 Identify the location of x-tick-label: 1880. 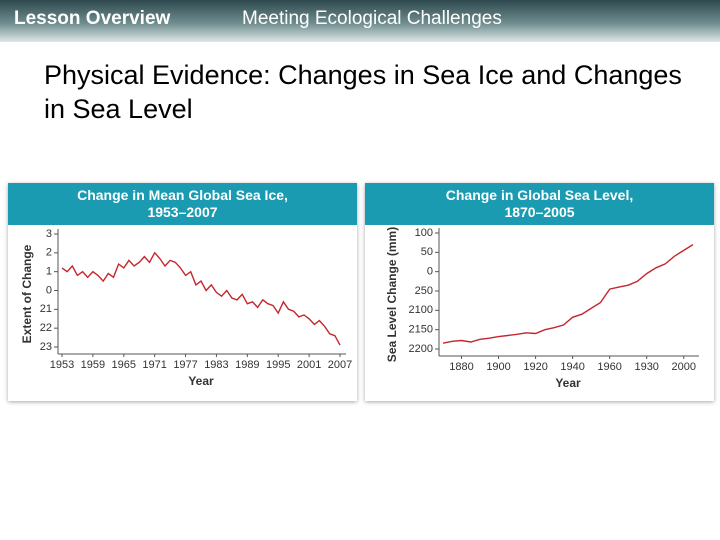
(461, 367).